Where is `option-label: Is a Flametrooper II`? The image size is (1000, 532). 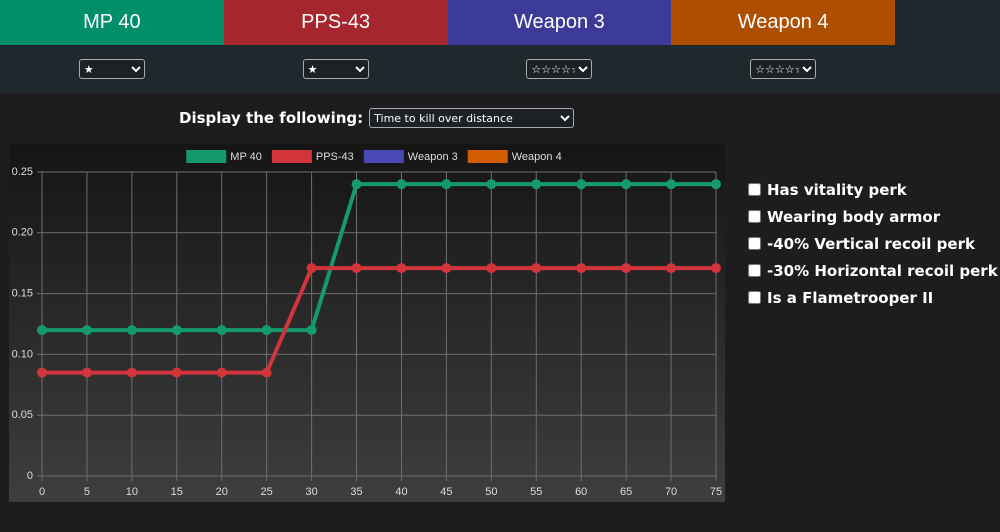 option-label: Is a Flametrooper II is located at coordinates (850, 297).